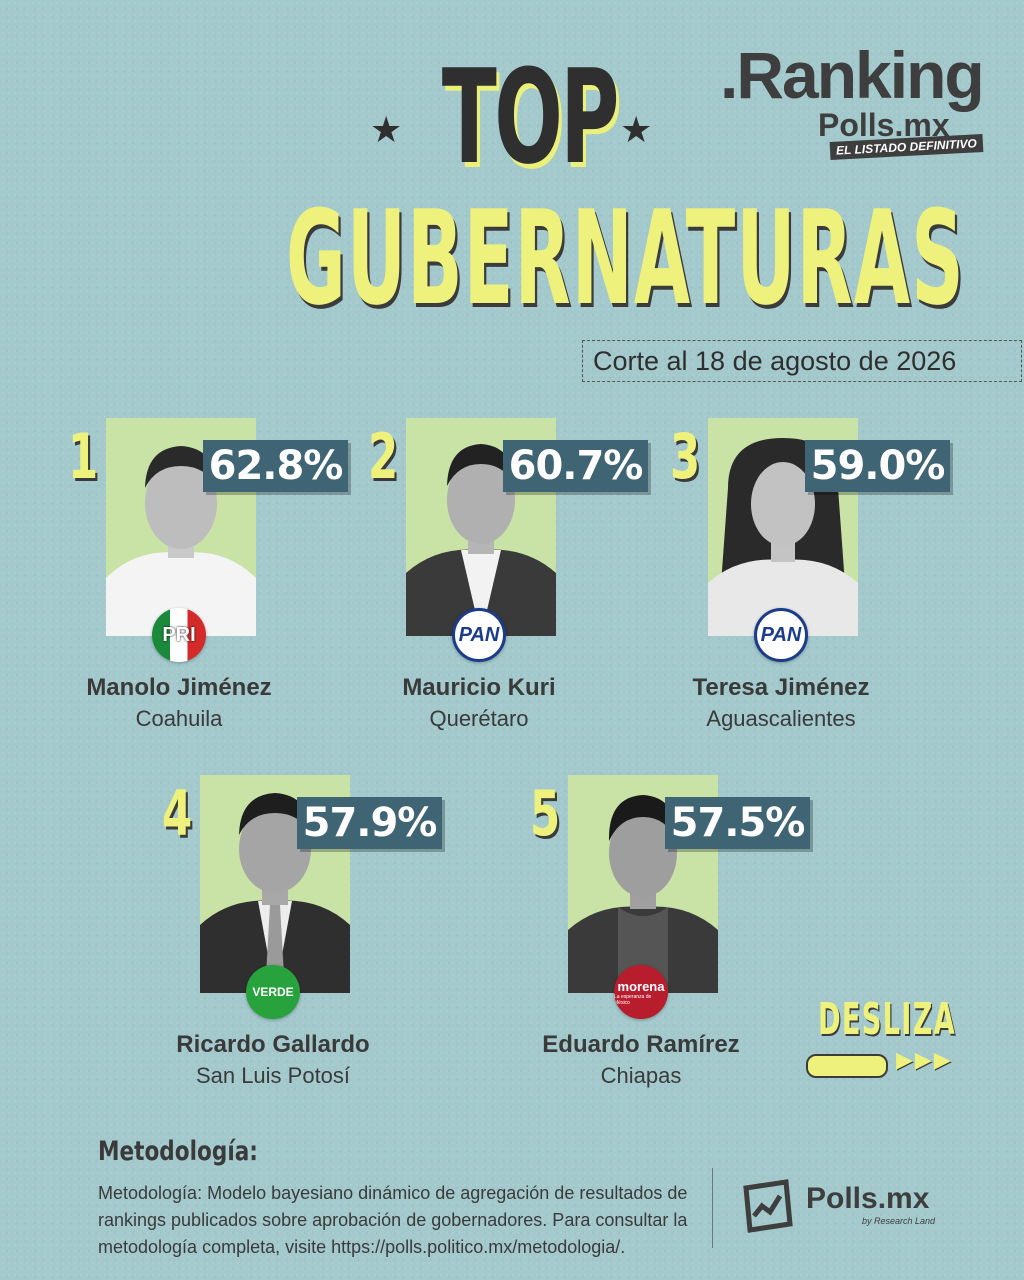  Describe the element at coordinates (737, 823) in the screenshot. I see `approval-badge: 57.5%` at that location.